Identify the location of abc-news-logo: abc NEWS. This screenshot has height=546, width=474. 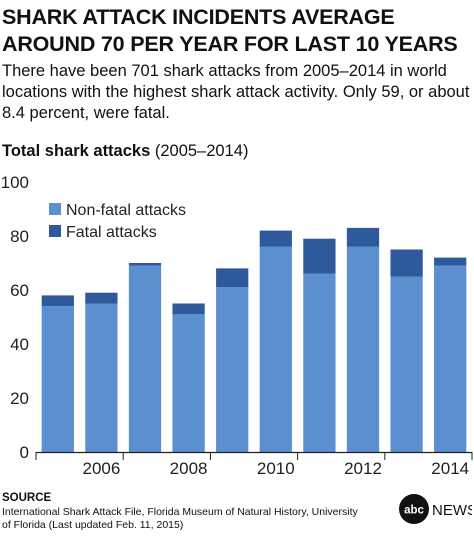
(435, 509).